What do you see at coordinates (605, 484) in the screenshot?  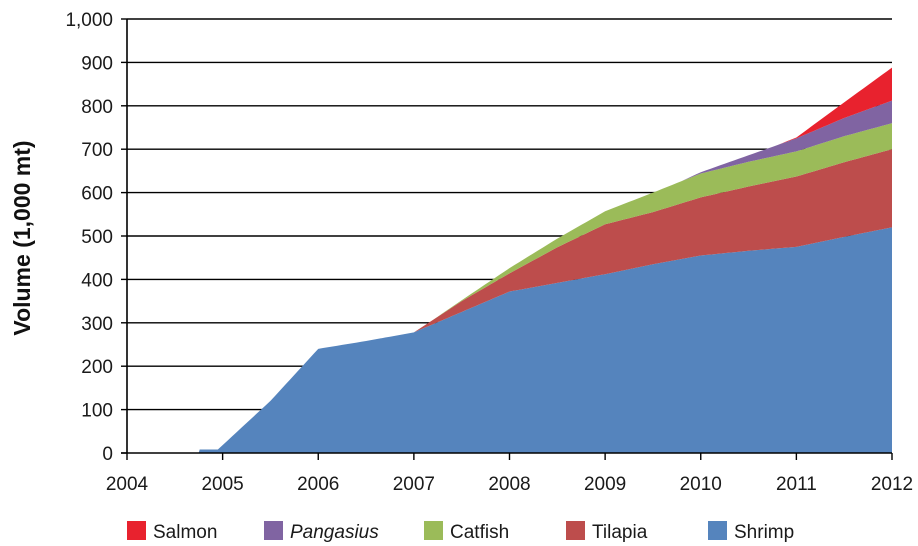 I see `x-tick-label: 2009` at bounding box center [605, 484].